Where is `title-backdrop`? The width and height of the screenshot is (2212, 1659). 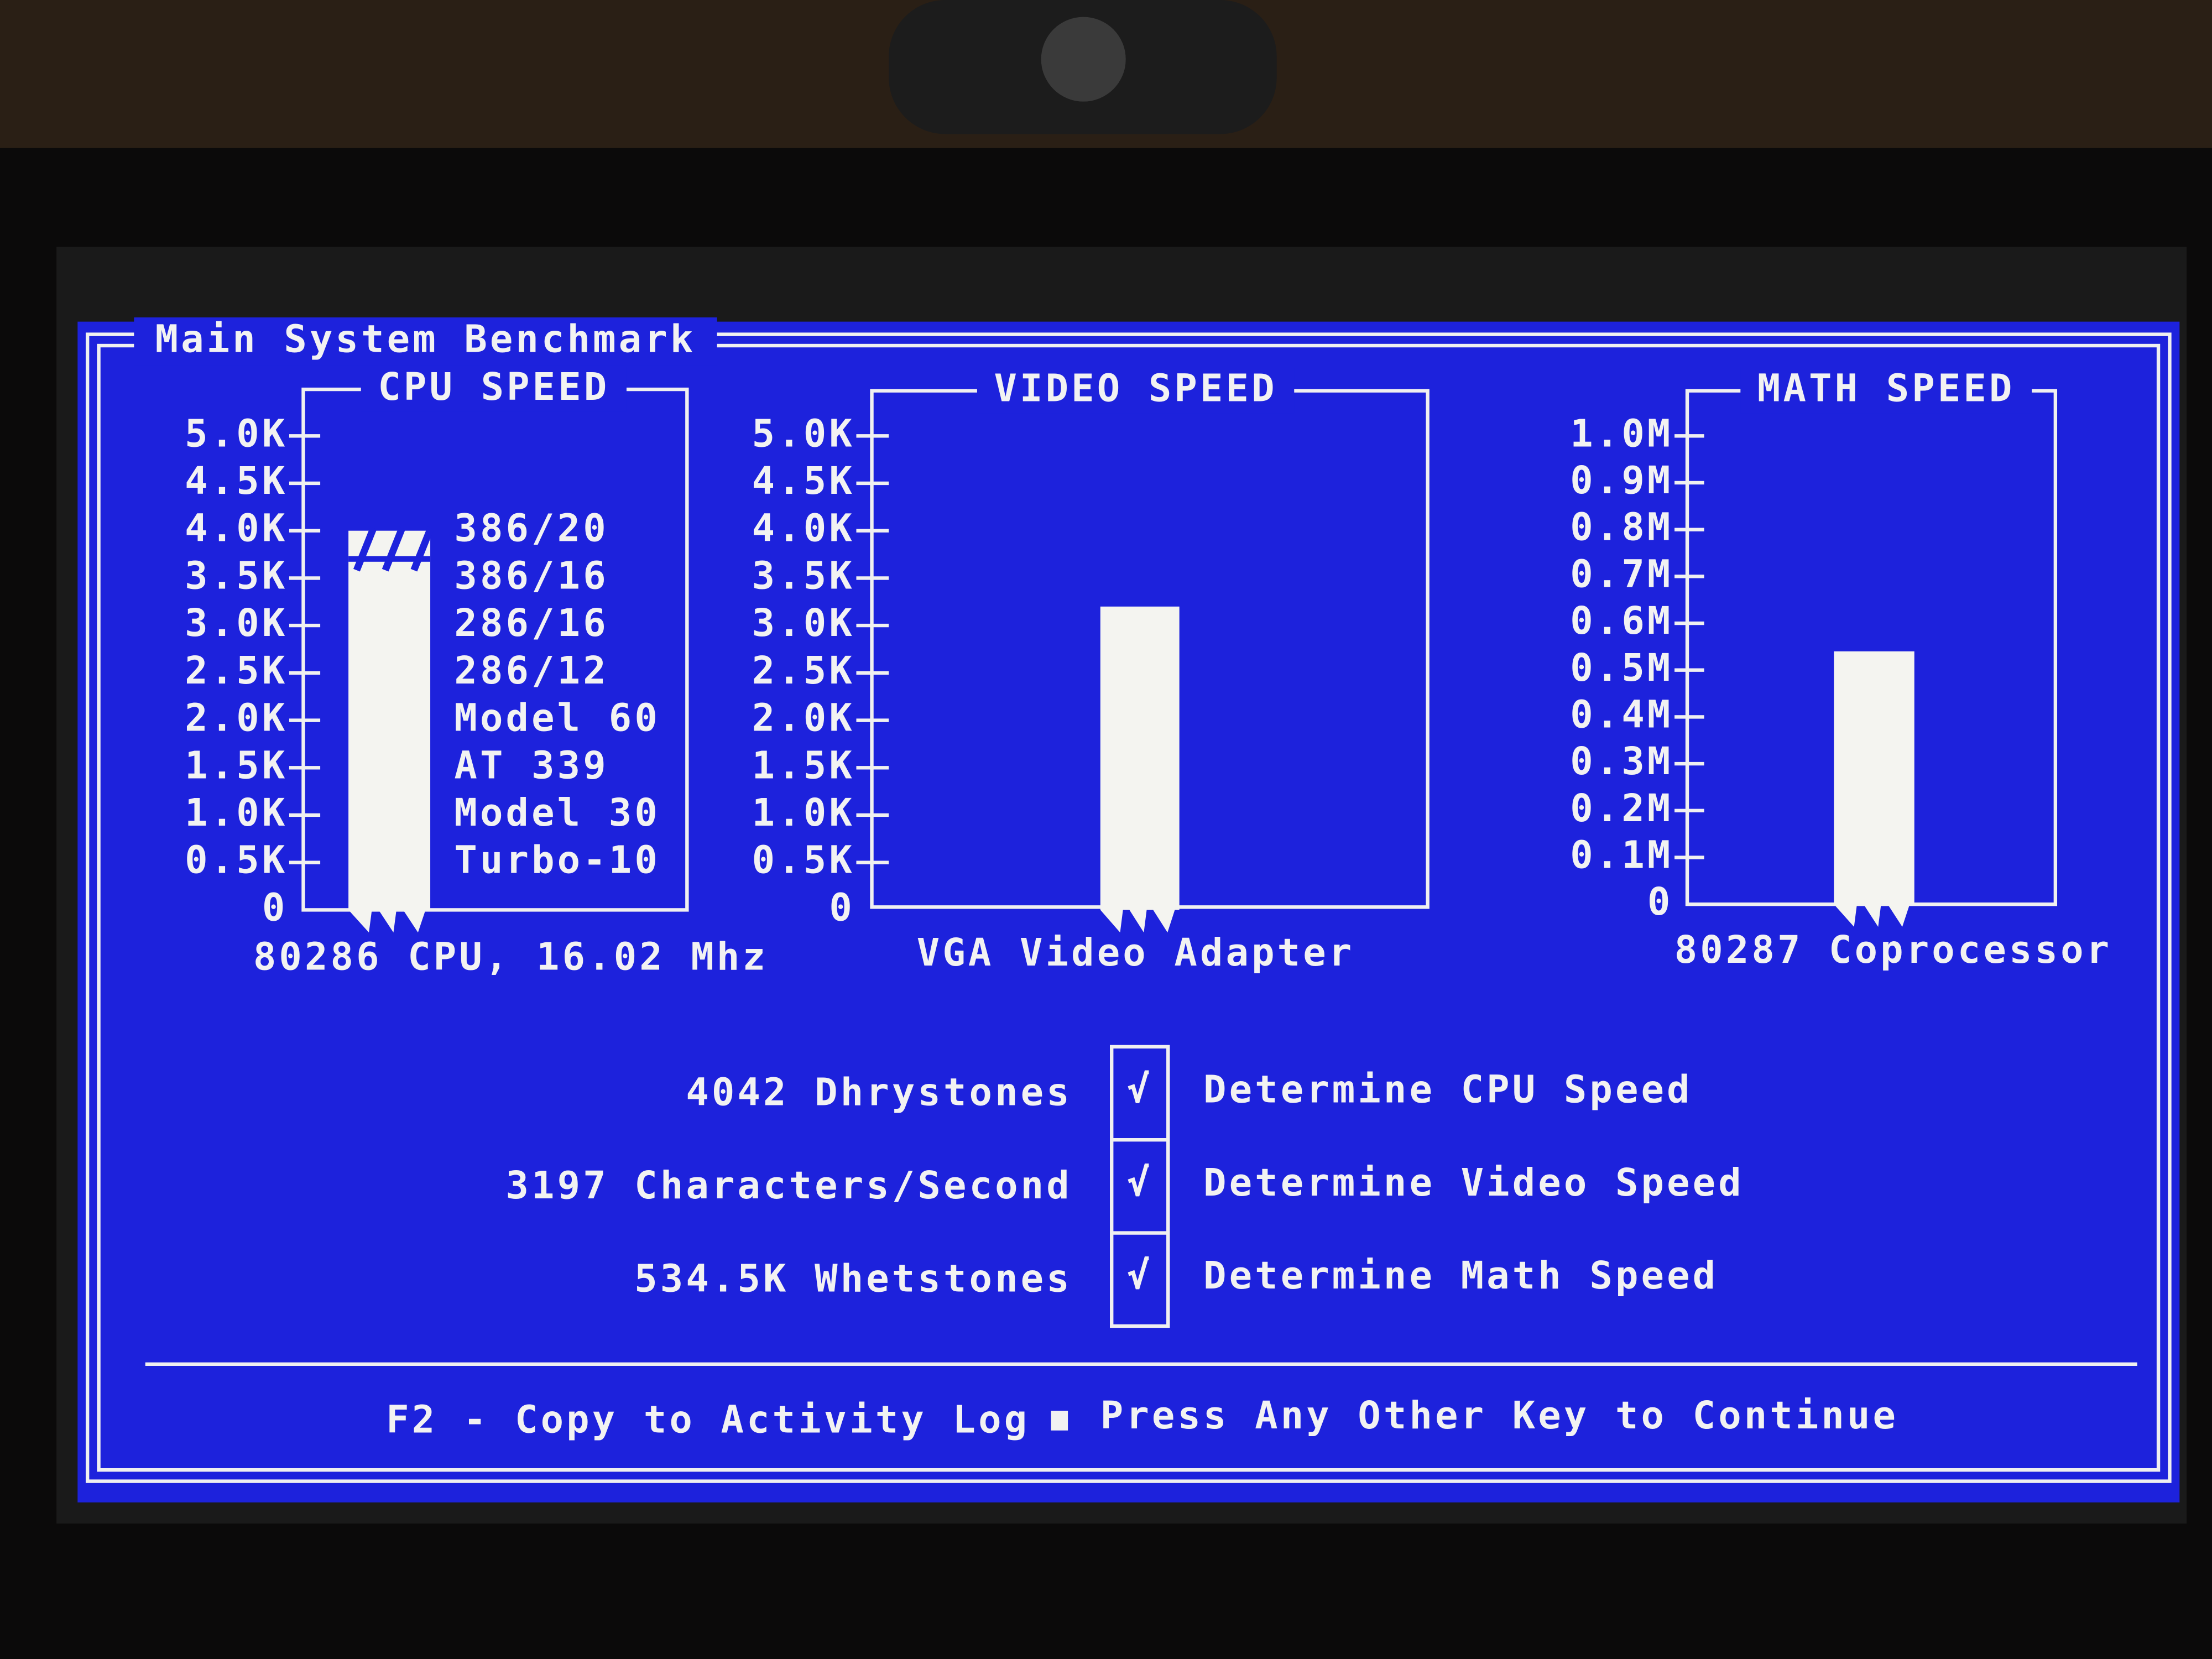
title-backdrop is located at coordinates (426, 342).